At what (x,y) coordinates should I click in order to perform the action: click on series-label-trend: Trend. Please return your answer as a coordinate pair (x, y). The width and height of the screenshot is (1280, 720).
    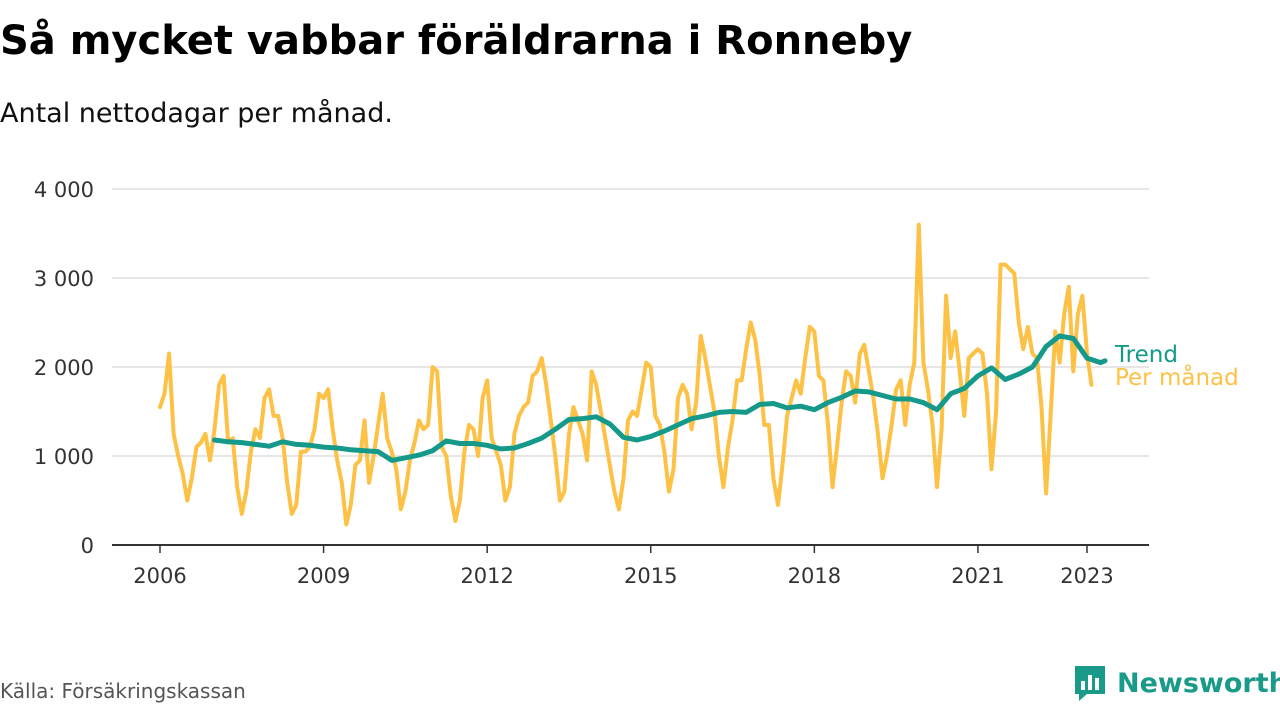
    Looking at the image, I should click on (1146, 355).